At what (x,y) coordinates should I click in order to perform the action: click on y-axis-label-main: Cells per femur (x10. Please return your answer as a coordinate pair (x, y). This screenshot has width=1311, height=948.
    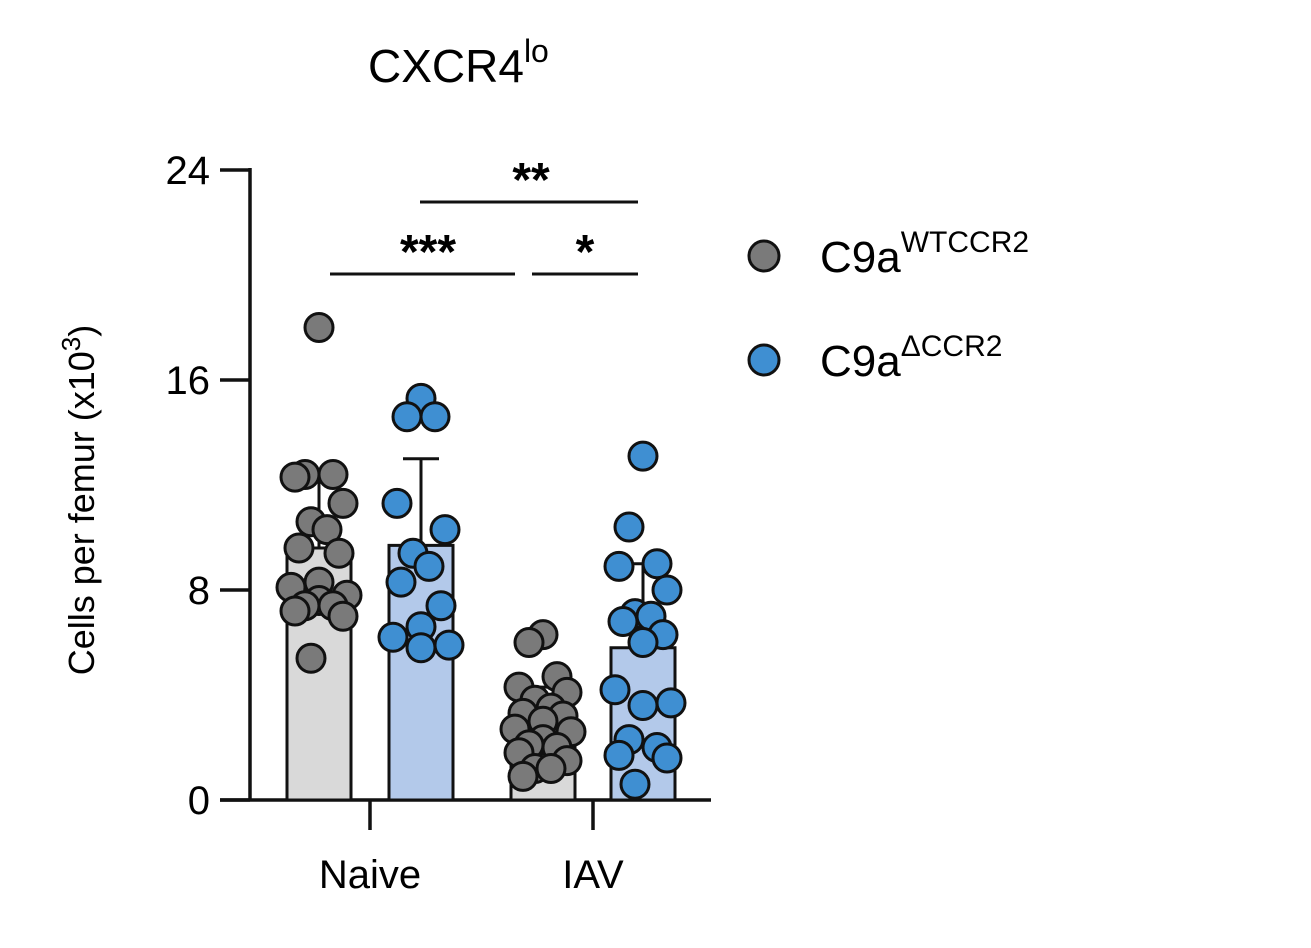
    Looking at the image, I should click on (81, 513).